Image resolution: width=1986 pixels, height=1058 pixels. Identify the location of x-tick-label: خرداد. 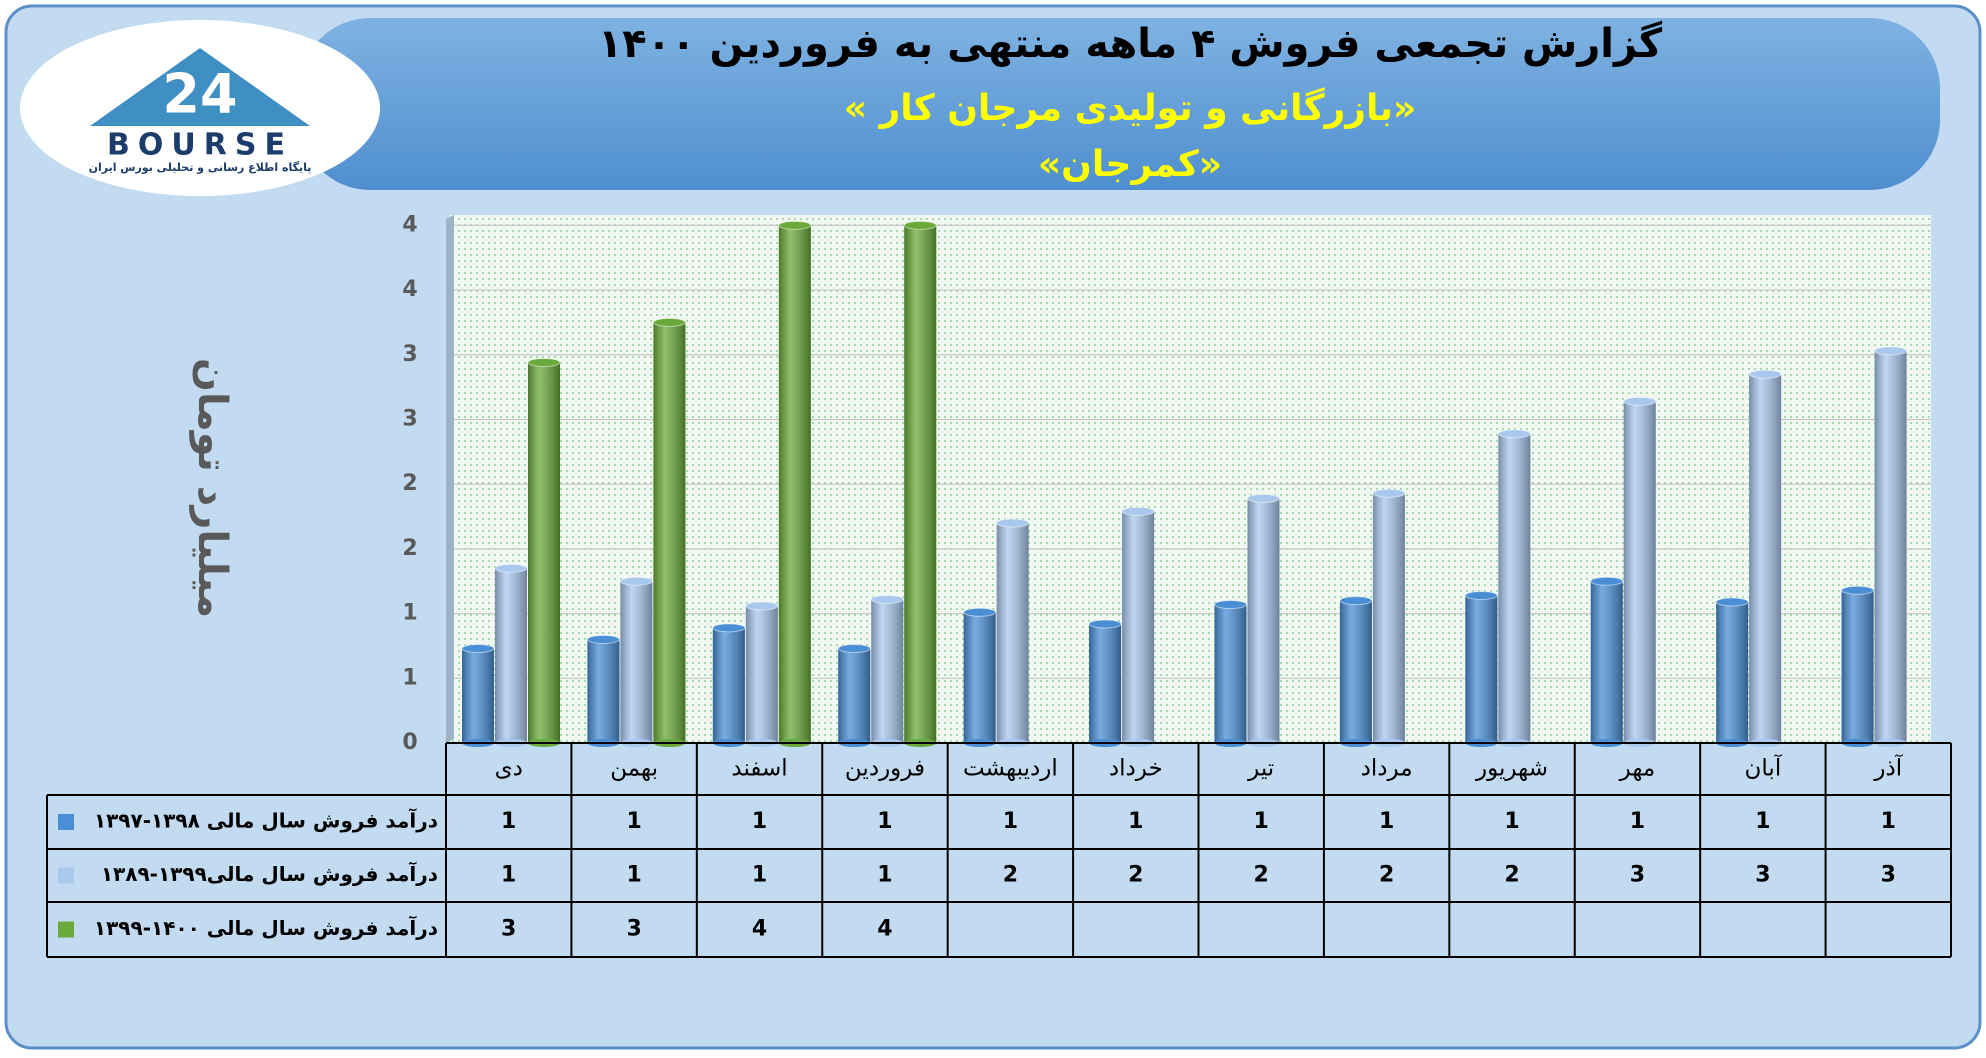
(1136, 769).